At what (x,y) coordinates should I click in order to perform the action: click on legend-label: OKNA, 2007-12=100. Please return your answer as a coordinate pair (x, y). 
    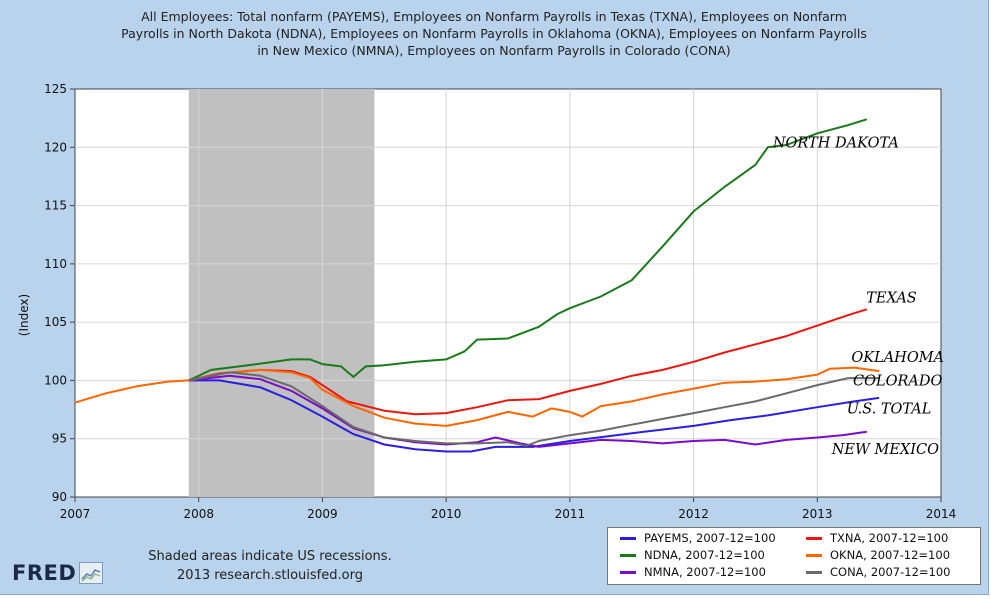
    Looking at the image, I should click on (890, 555).